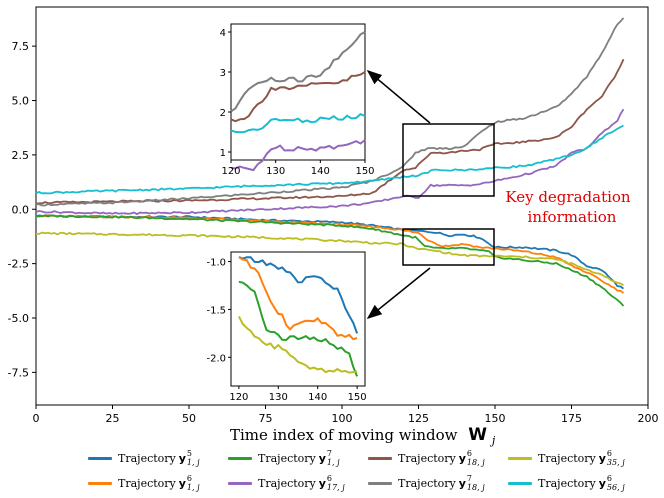  I want to click on legend-item: Trajectory y 7 18, j, so click(438, 483).